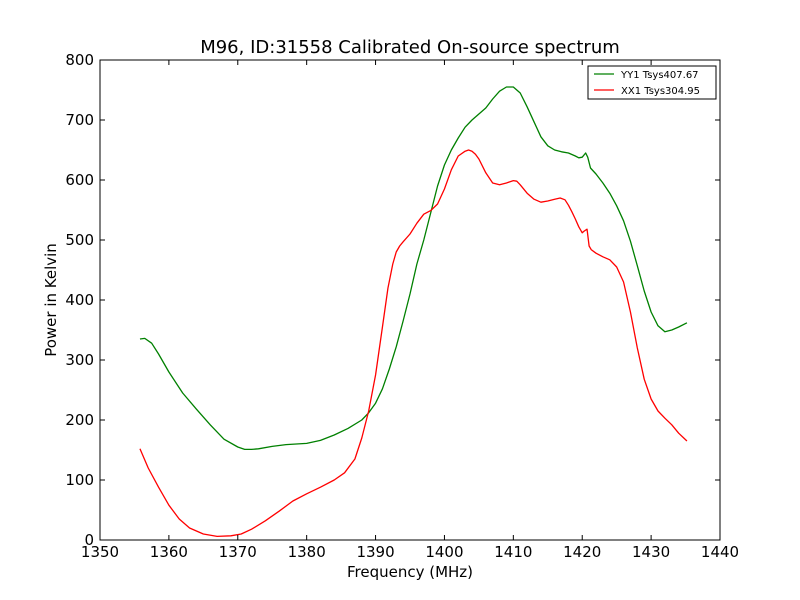 This screenshot has width=800, height=600. I want to click on x-tick-label: 1380, so click(307, 552).